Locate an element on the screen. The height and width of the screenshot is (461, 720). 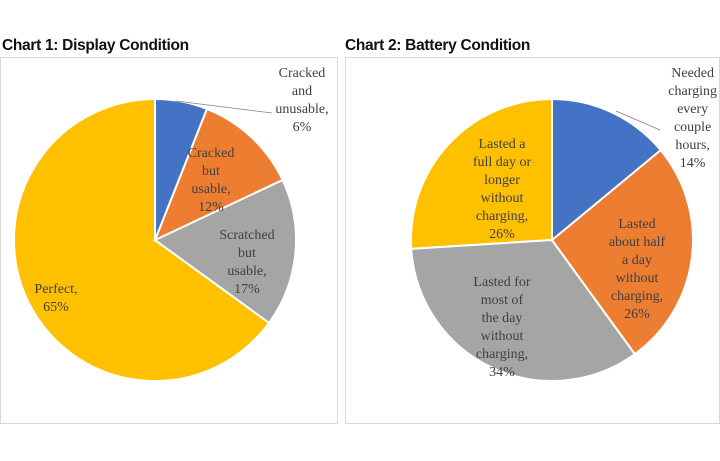
chart-2-title: Chart 2: Battery Condition is located at coordinates (438, 45).